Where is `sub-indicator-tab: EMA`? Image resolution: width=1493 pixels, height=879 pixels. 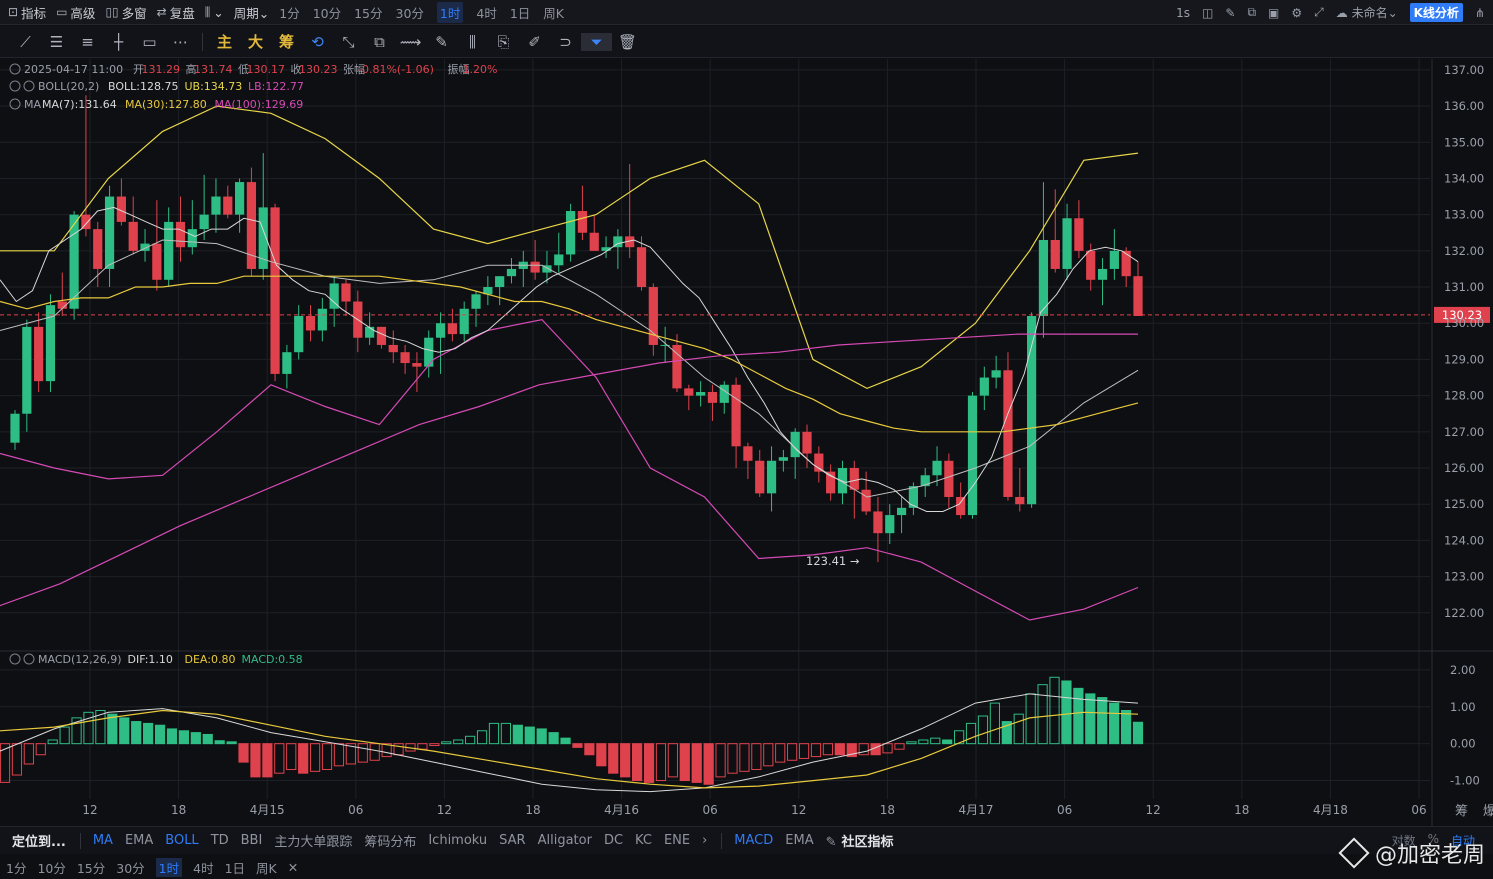 sub-indicator-tab: EMA is located at coordinates (799, 840).